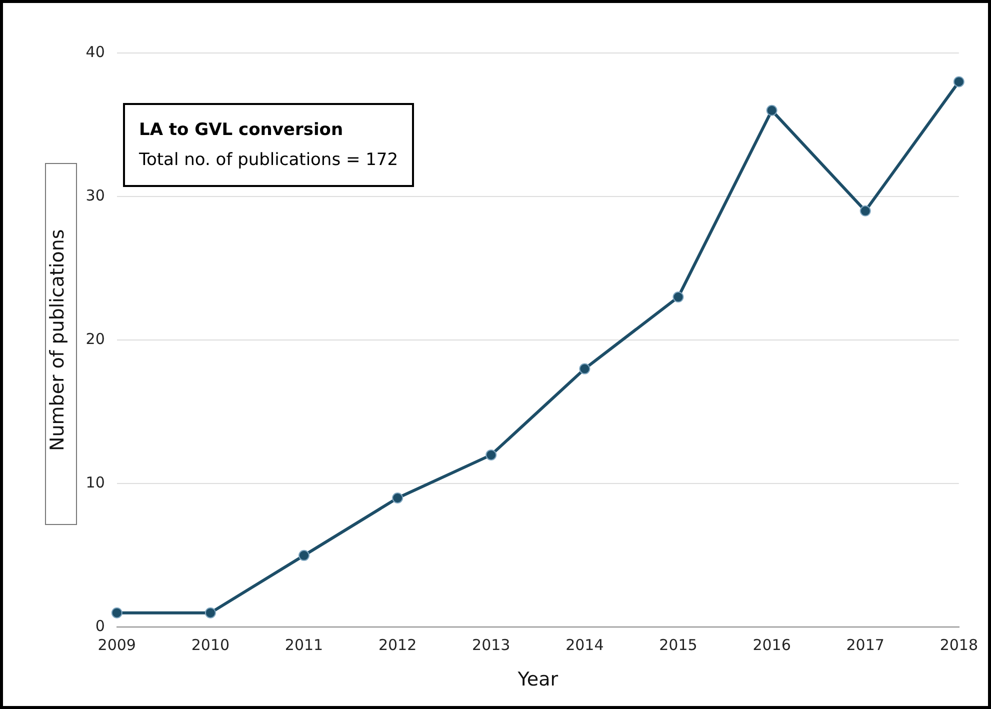 Image resolution: width=991 pixels, height=709 pixels. I want to click on x-tick-label: 2010, so click(210, 645).